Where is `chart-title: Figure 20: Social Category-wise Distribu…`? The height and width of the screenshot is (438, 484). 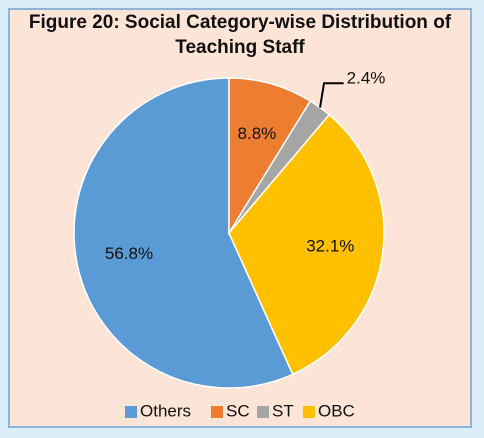
chart-title: Figure 20: Social Category-wise Distribu… is located at coordinates (240, 35).